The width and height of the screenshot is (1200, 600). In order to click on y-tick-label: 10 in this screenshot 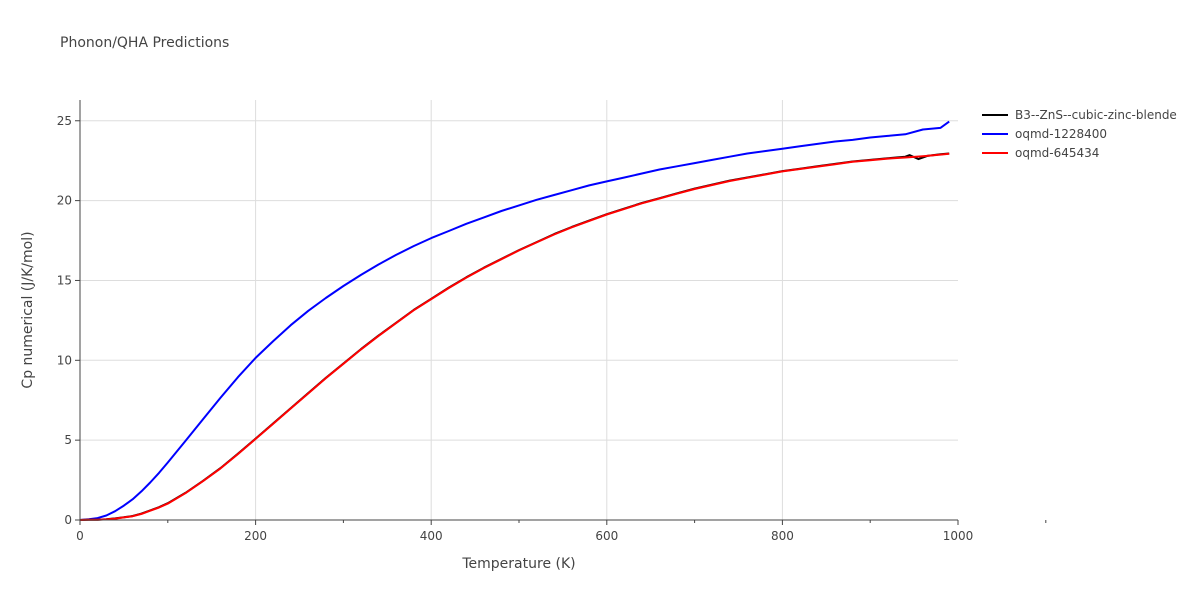, I will do `click(64, 360)`.